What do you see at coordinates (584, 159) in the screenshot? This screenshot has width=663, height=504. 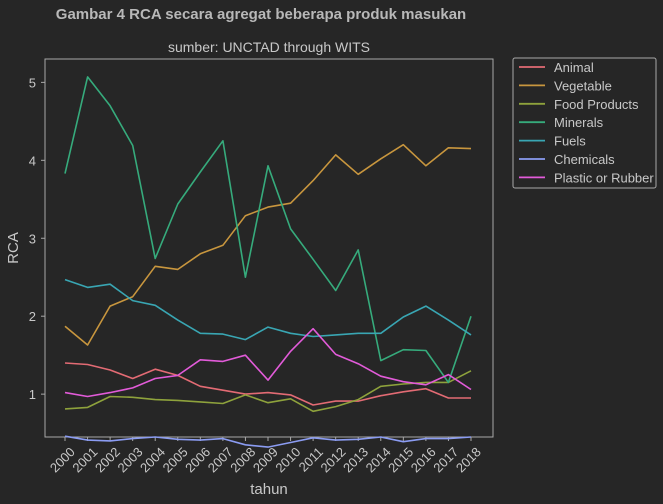 I see `legend-label-chemicals: Chemicals` at bounding box center [584, 159].